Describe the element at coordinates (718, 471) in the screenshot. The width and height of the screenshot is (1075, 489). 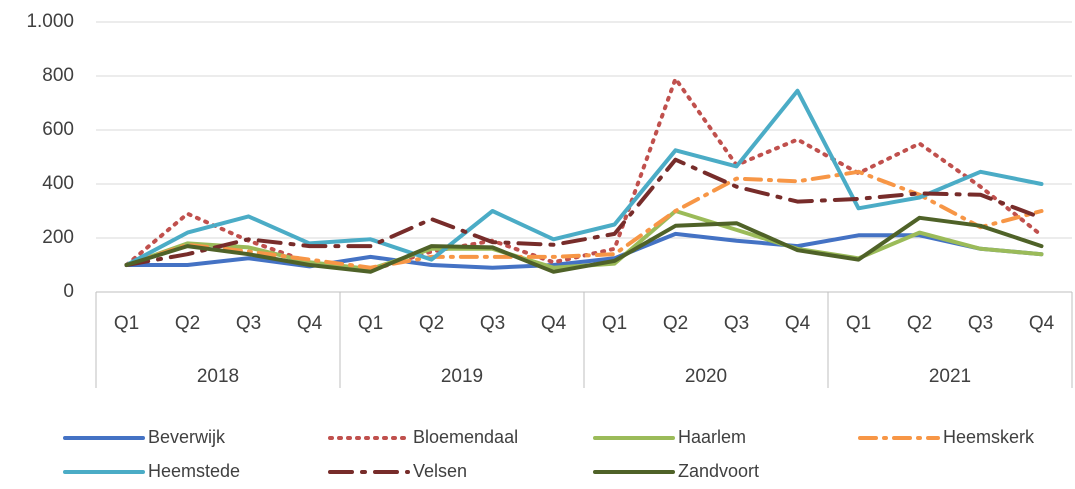
I see `legend-label: Zandvoort` at that location.